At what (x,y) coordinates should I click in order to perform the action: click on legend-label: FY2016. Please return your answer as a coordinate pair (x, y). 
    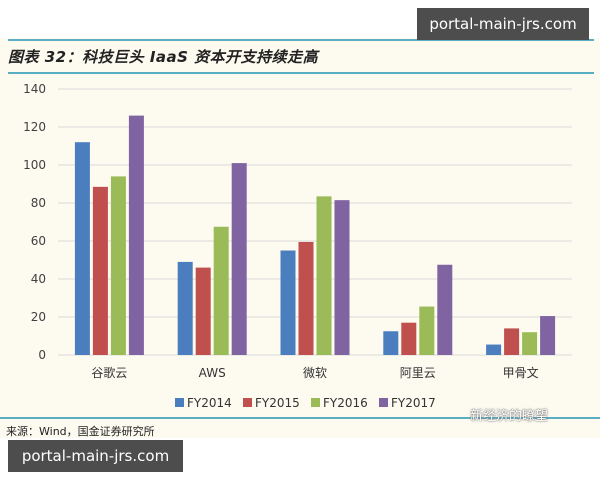
    Looking at the image, I should click on (345, 403).